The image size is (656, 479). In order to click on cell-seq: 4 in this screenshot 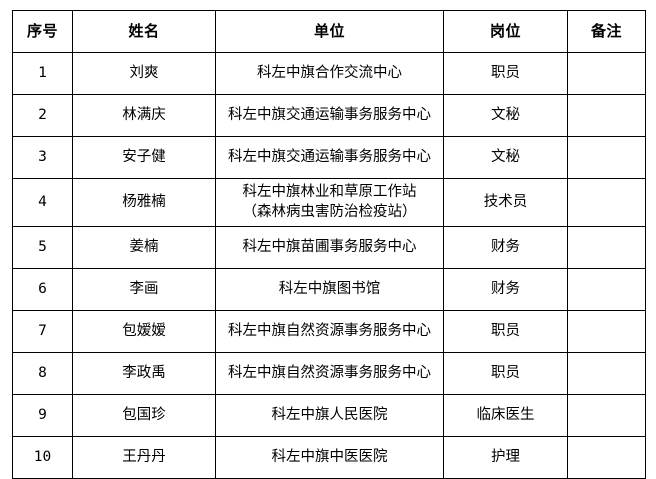, I will do `click(42, 202)`.